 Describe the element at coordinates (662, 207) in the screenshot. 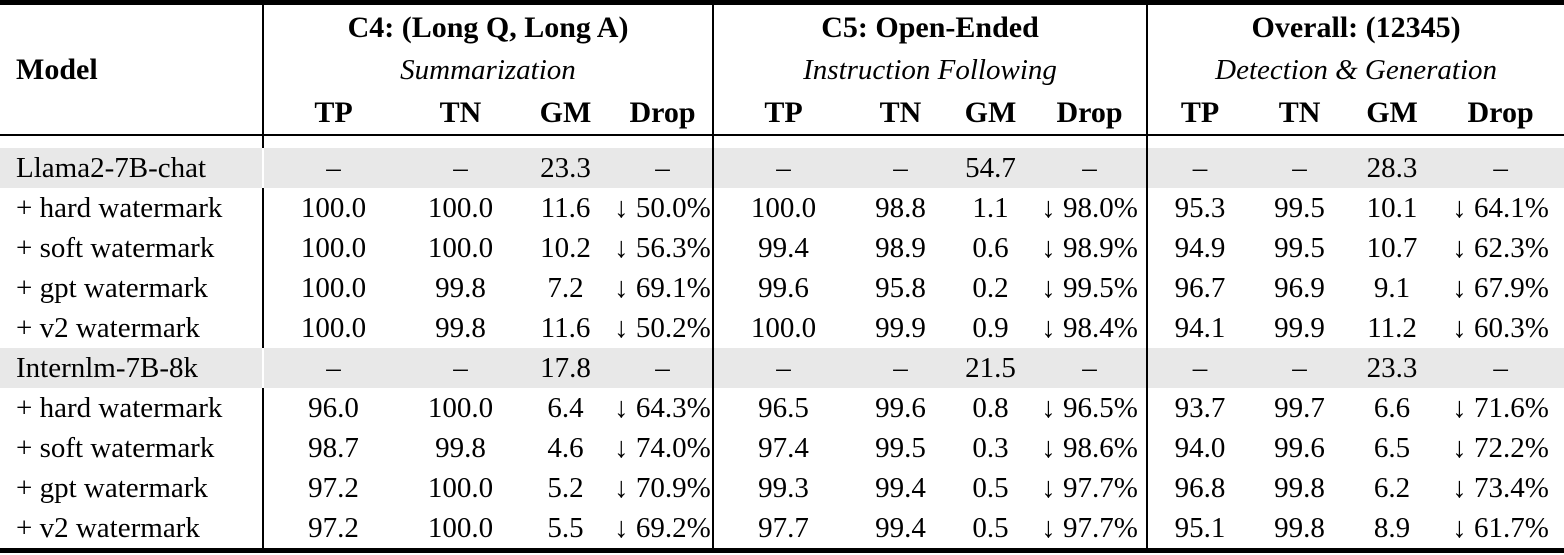

I see `drop-value-cell: ↓ 50.0%` at that location.